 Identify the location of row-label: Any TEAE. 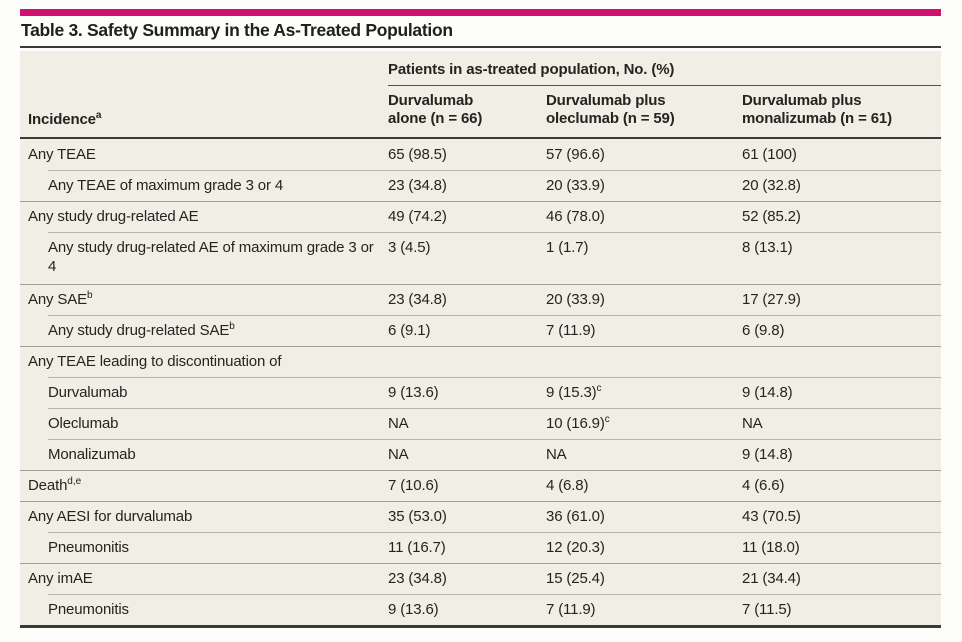
(62, 154).